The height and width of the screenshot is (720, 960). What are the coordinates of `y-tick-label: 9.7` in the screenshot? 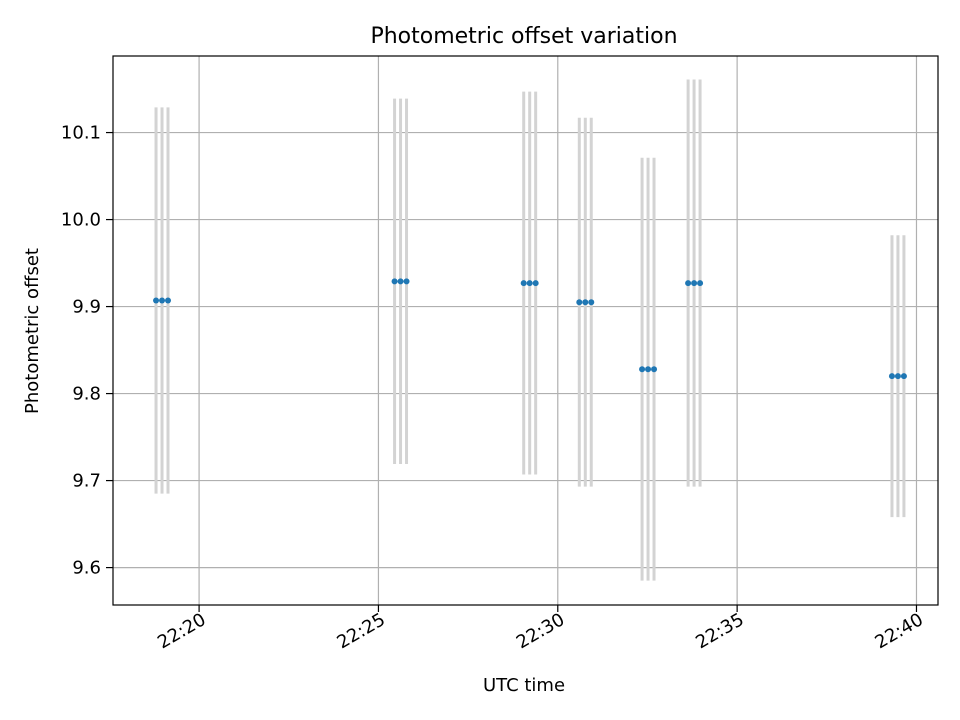 It's located at (86, 481).